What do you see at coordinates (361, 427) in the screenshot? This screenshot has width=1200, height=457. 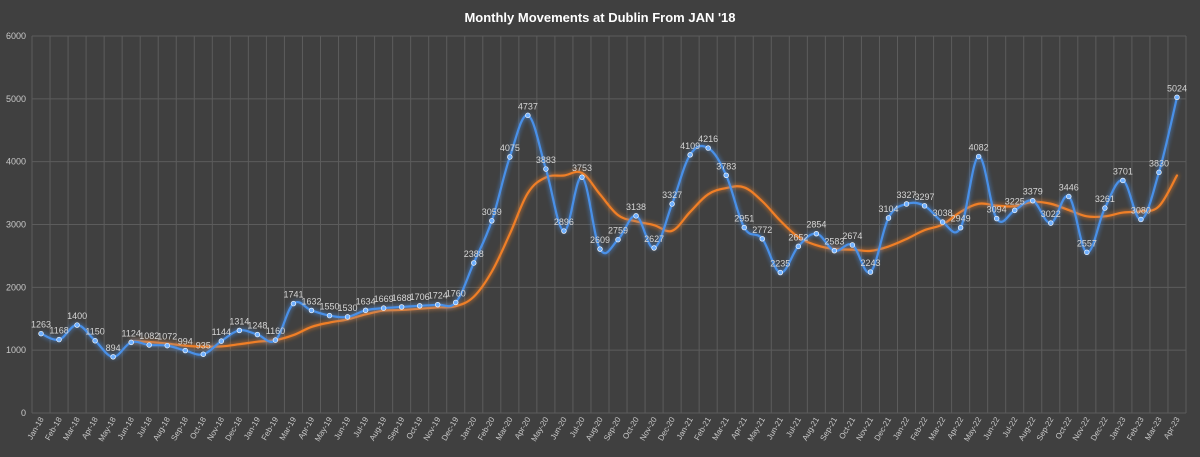 I see `x-tick-label: Jul-19` at bounding box center [361, 427].